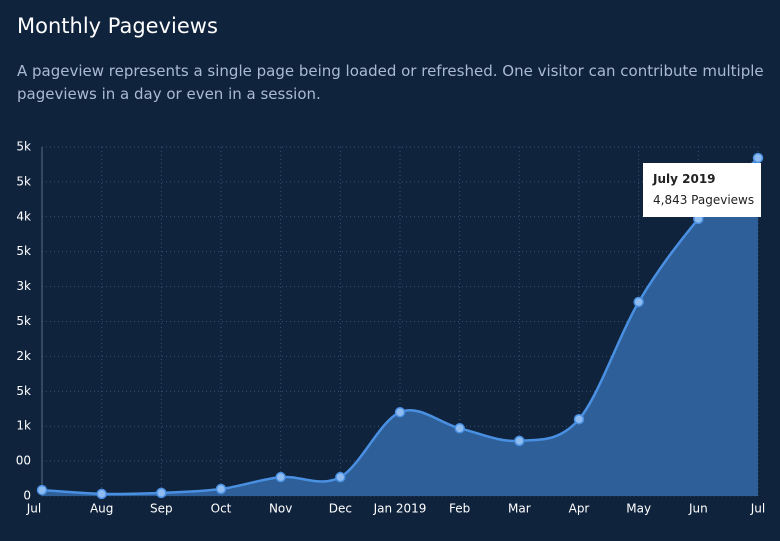 This screenshot has height=541, width=780. I want to click on x-tick-label: Aug, so click(101, 509).